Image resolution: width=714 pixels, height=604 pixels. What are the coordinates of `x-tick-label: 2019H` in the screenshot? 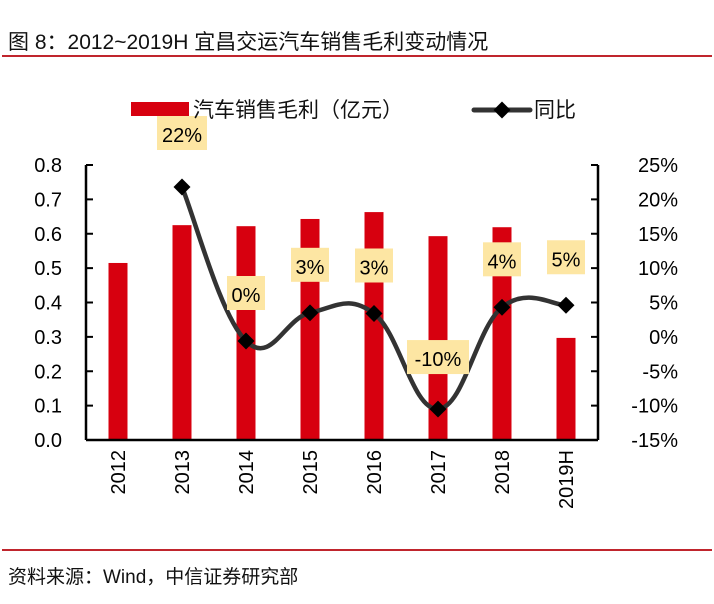 It's located at (567, 479).